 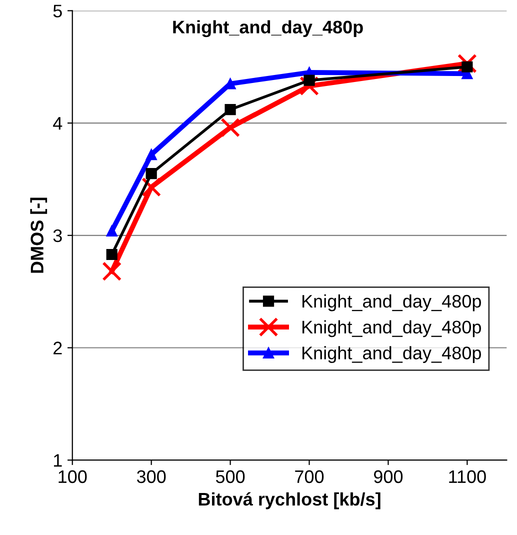 What do you see at coordinates (57, 123) in the screenshot?
I see `y-tick-label: 4` at bounding box center [57, 123].